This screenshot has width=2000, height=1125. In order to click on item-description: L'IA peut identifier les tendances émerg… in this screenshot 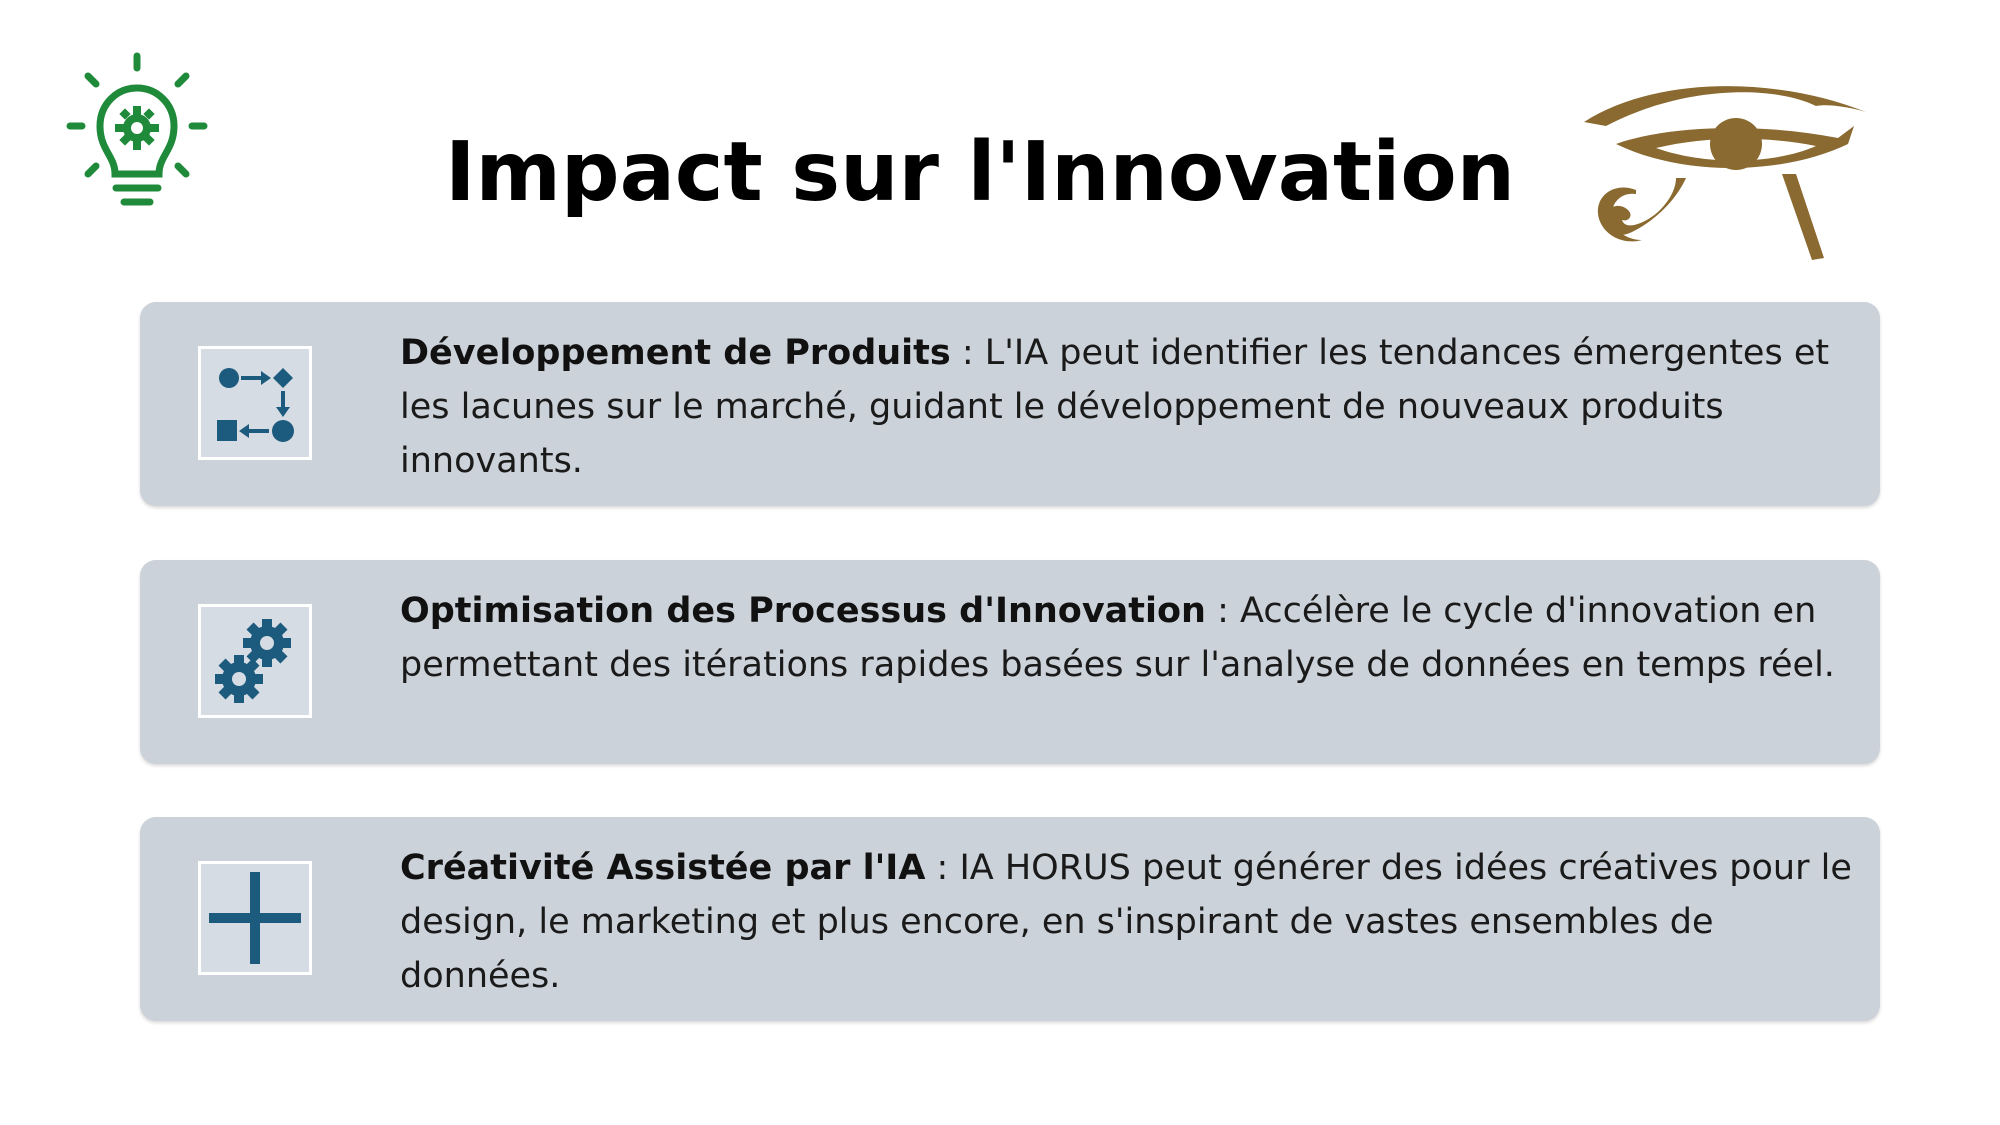, I will do `click(1115, 407)`.